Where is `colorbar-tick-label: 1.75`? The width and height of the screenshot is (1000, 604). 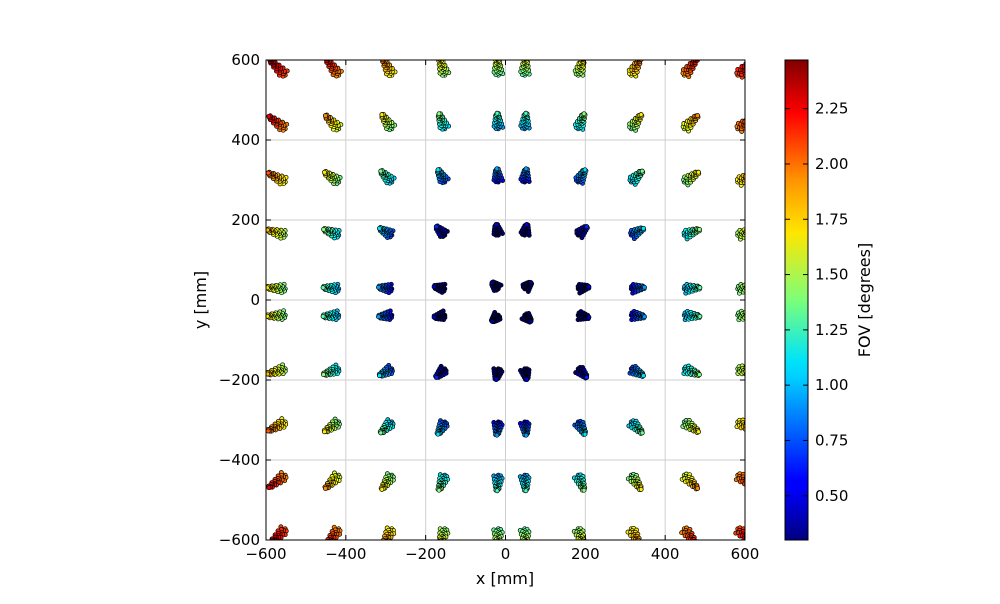
colorbar-tick-label: 1.75 is located at coordinates (831, 219).